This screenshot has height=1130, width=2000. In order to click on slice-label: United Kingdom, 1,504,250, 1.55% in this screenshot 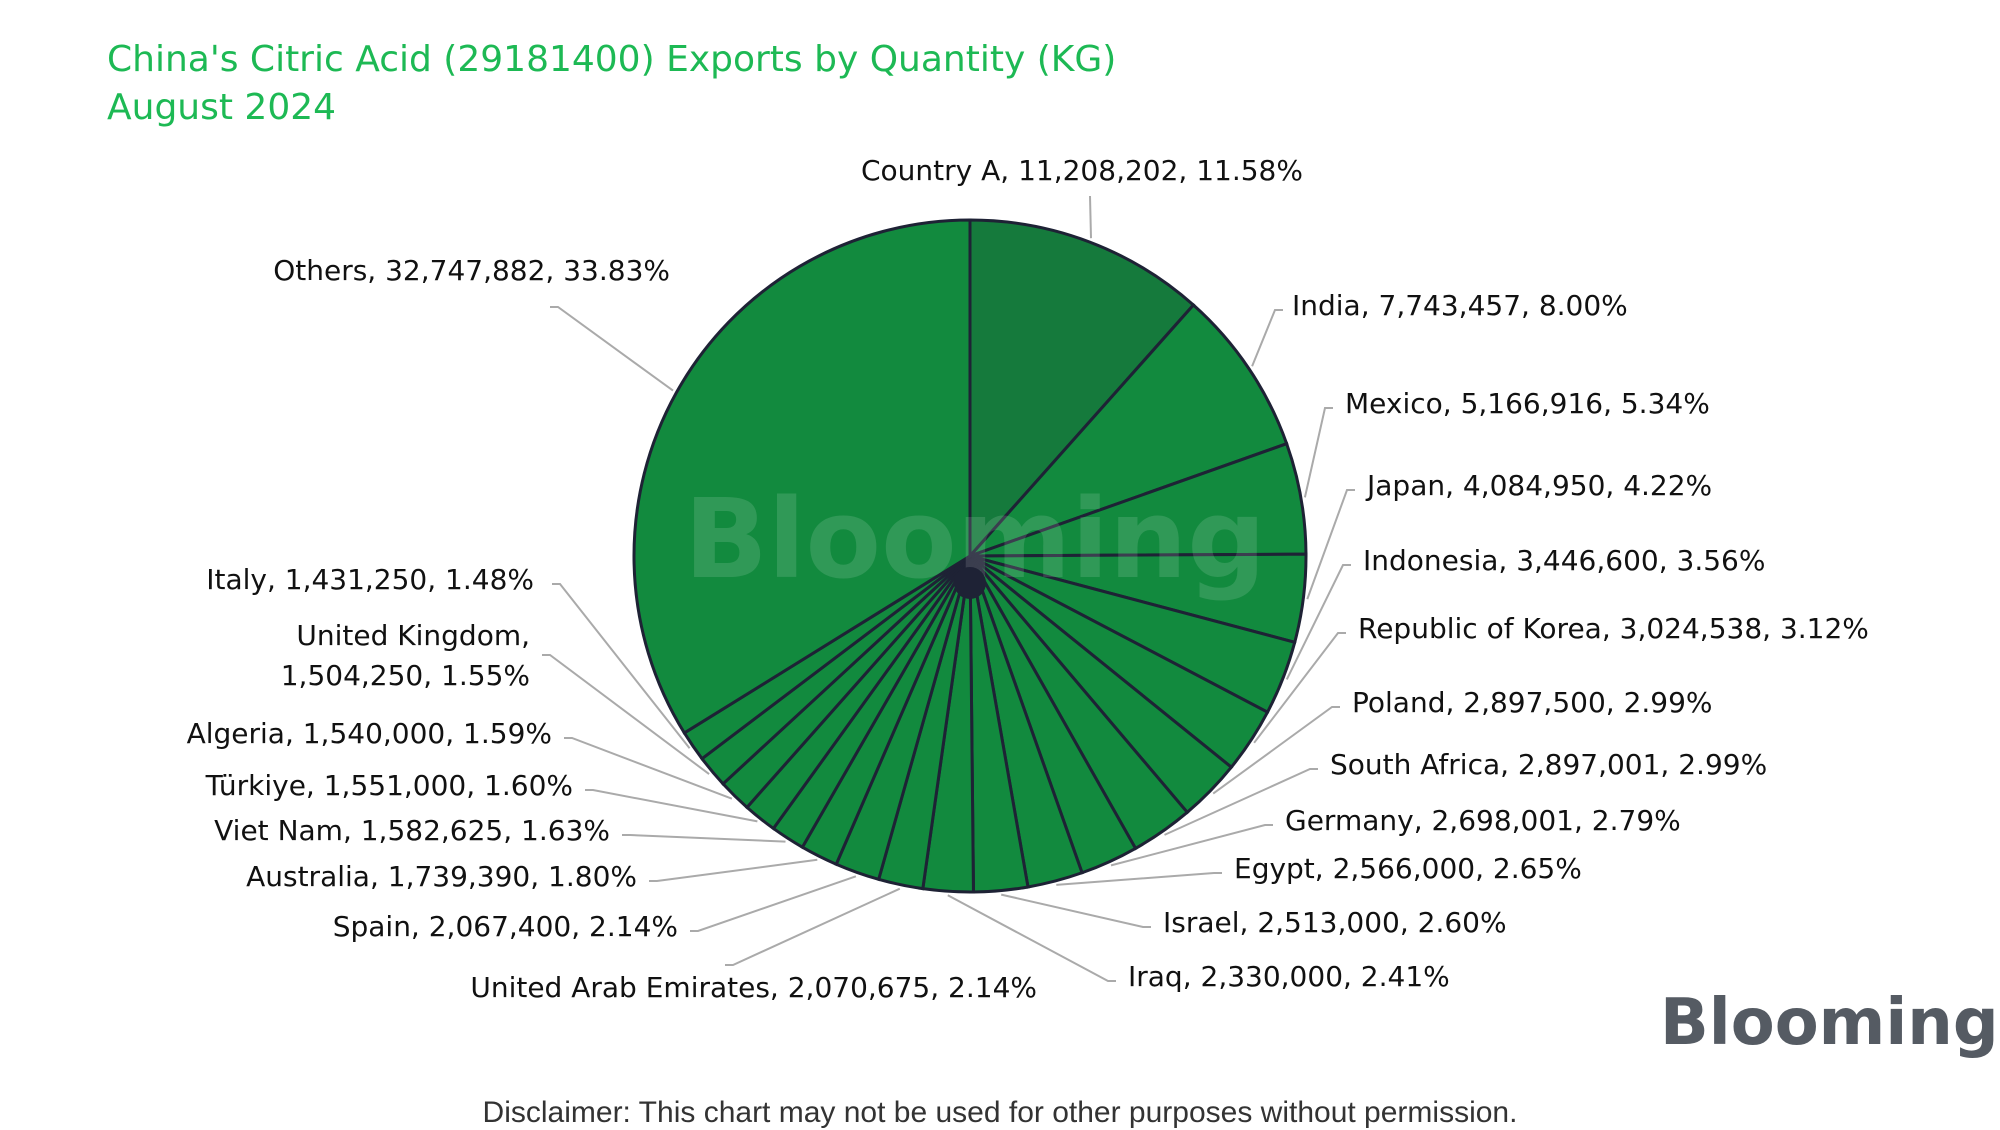, I will do `click(405, 655)`.